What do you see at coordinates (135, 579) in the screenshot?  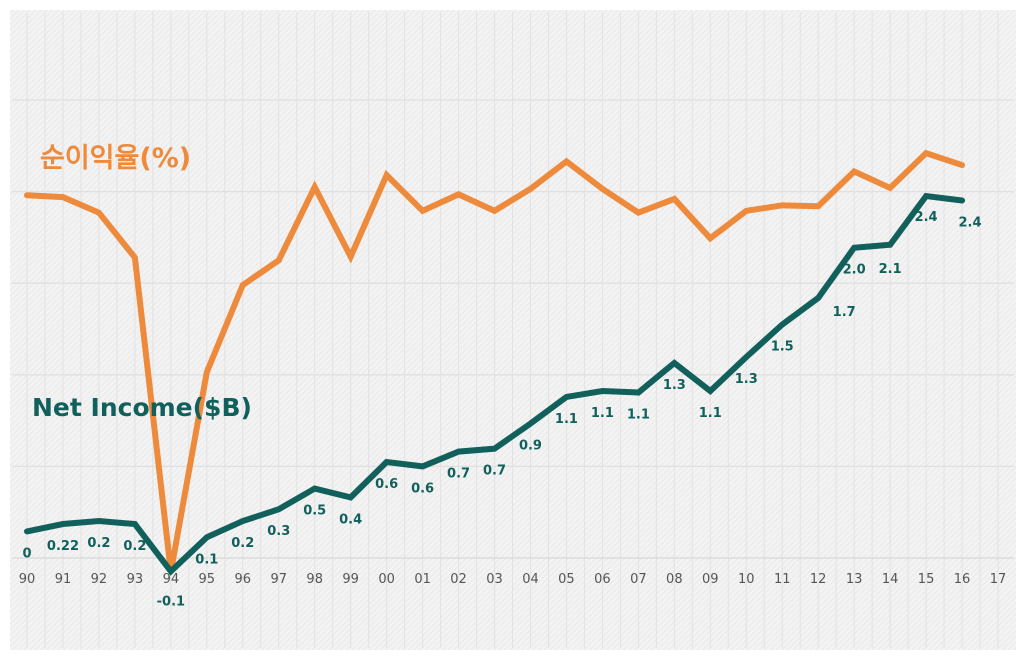 I see `x-tick-label: 93` at bounding box center [135, 579].